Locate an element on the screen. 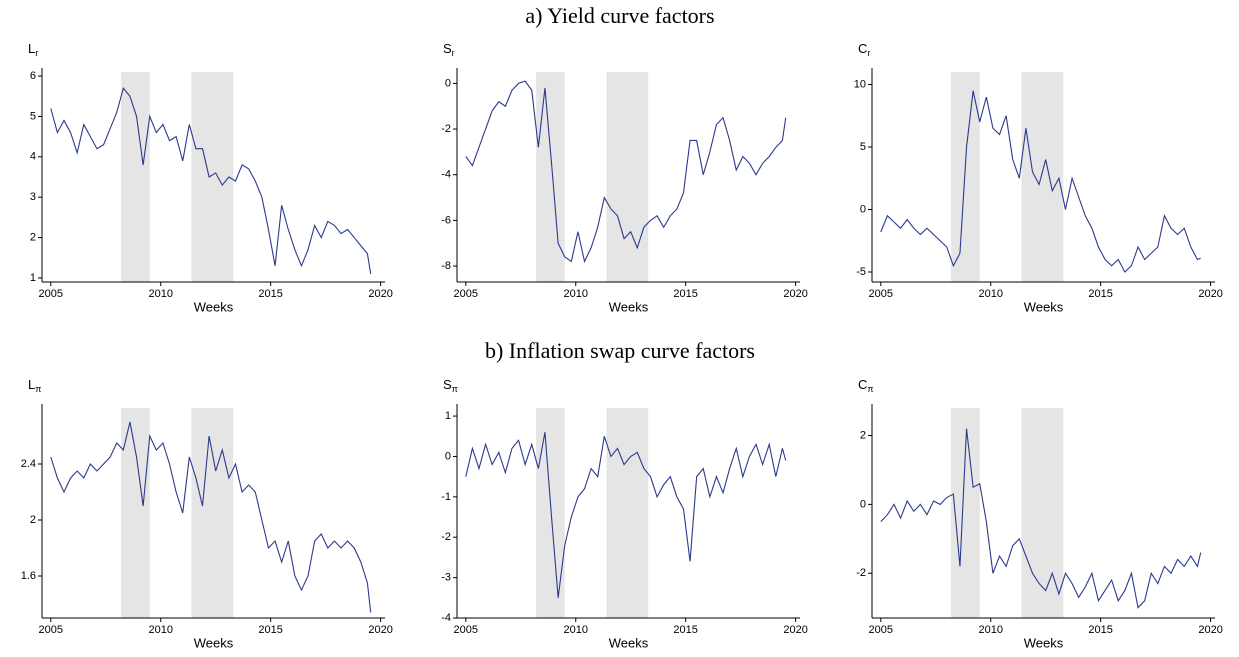 Image resolution: width=1239 pixels, height=657 pixels. y-tick-label: 1.6 is located at coordinates (28, 576).